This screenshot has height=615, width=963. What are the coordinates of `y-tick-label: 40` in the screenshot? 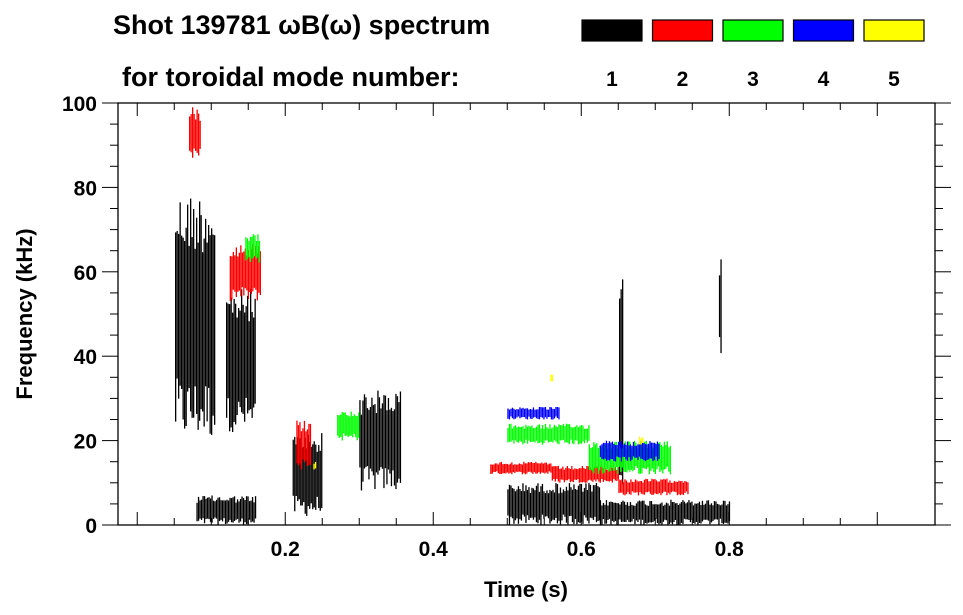 It's located at (85, 357).